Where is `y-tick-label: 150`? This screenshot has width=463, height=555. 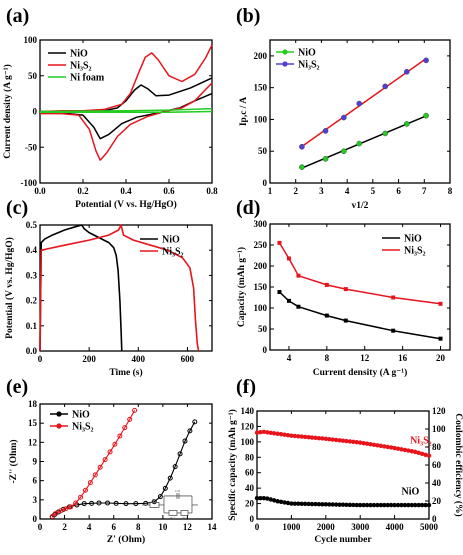 y-tick-label: 150 is located at coordinates (261, 88).